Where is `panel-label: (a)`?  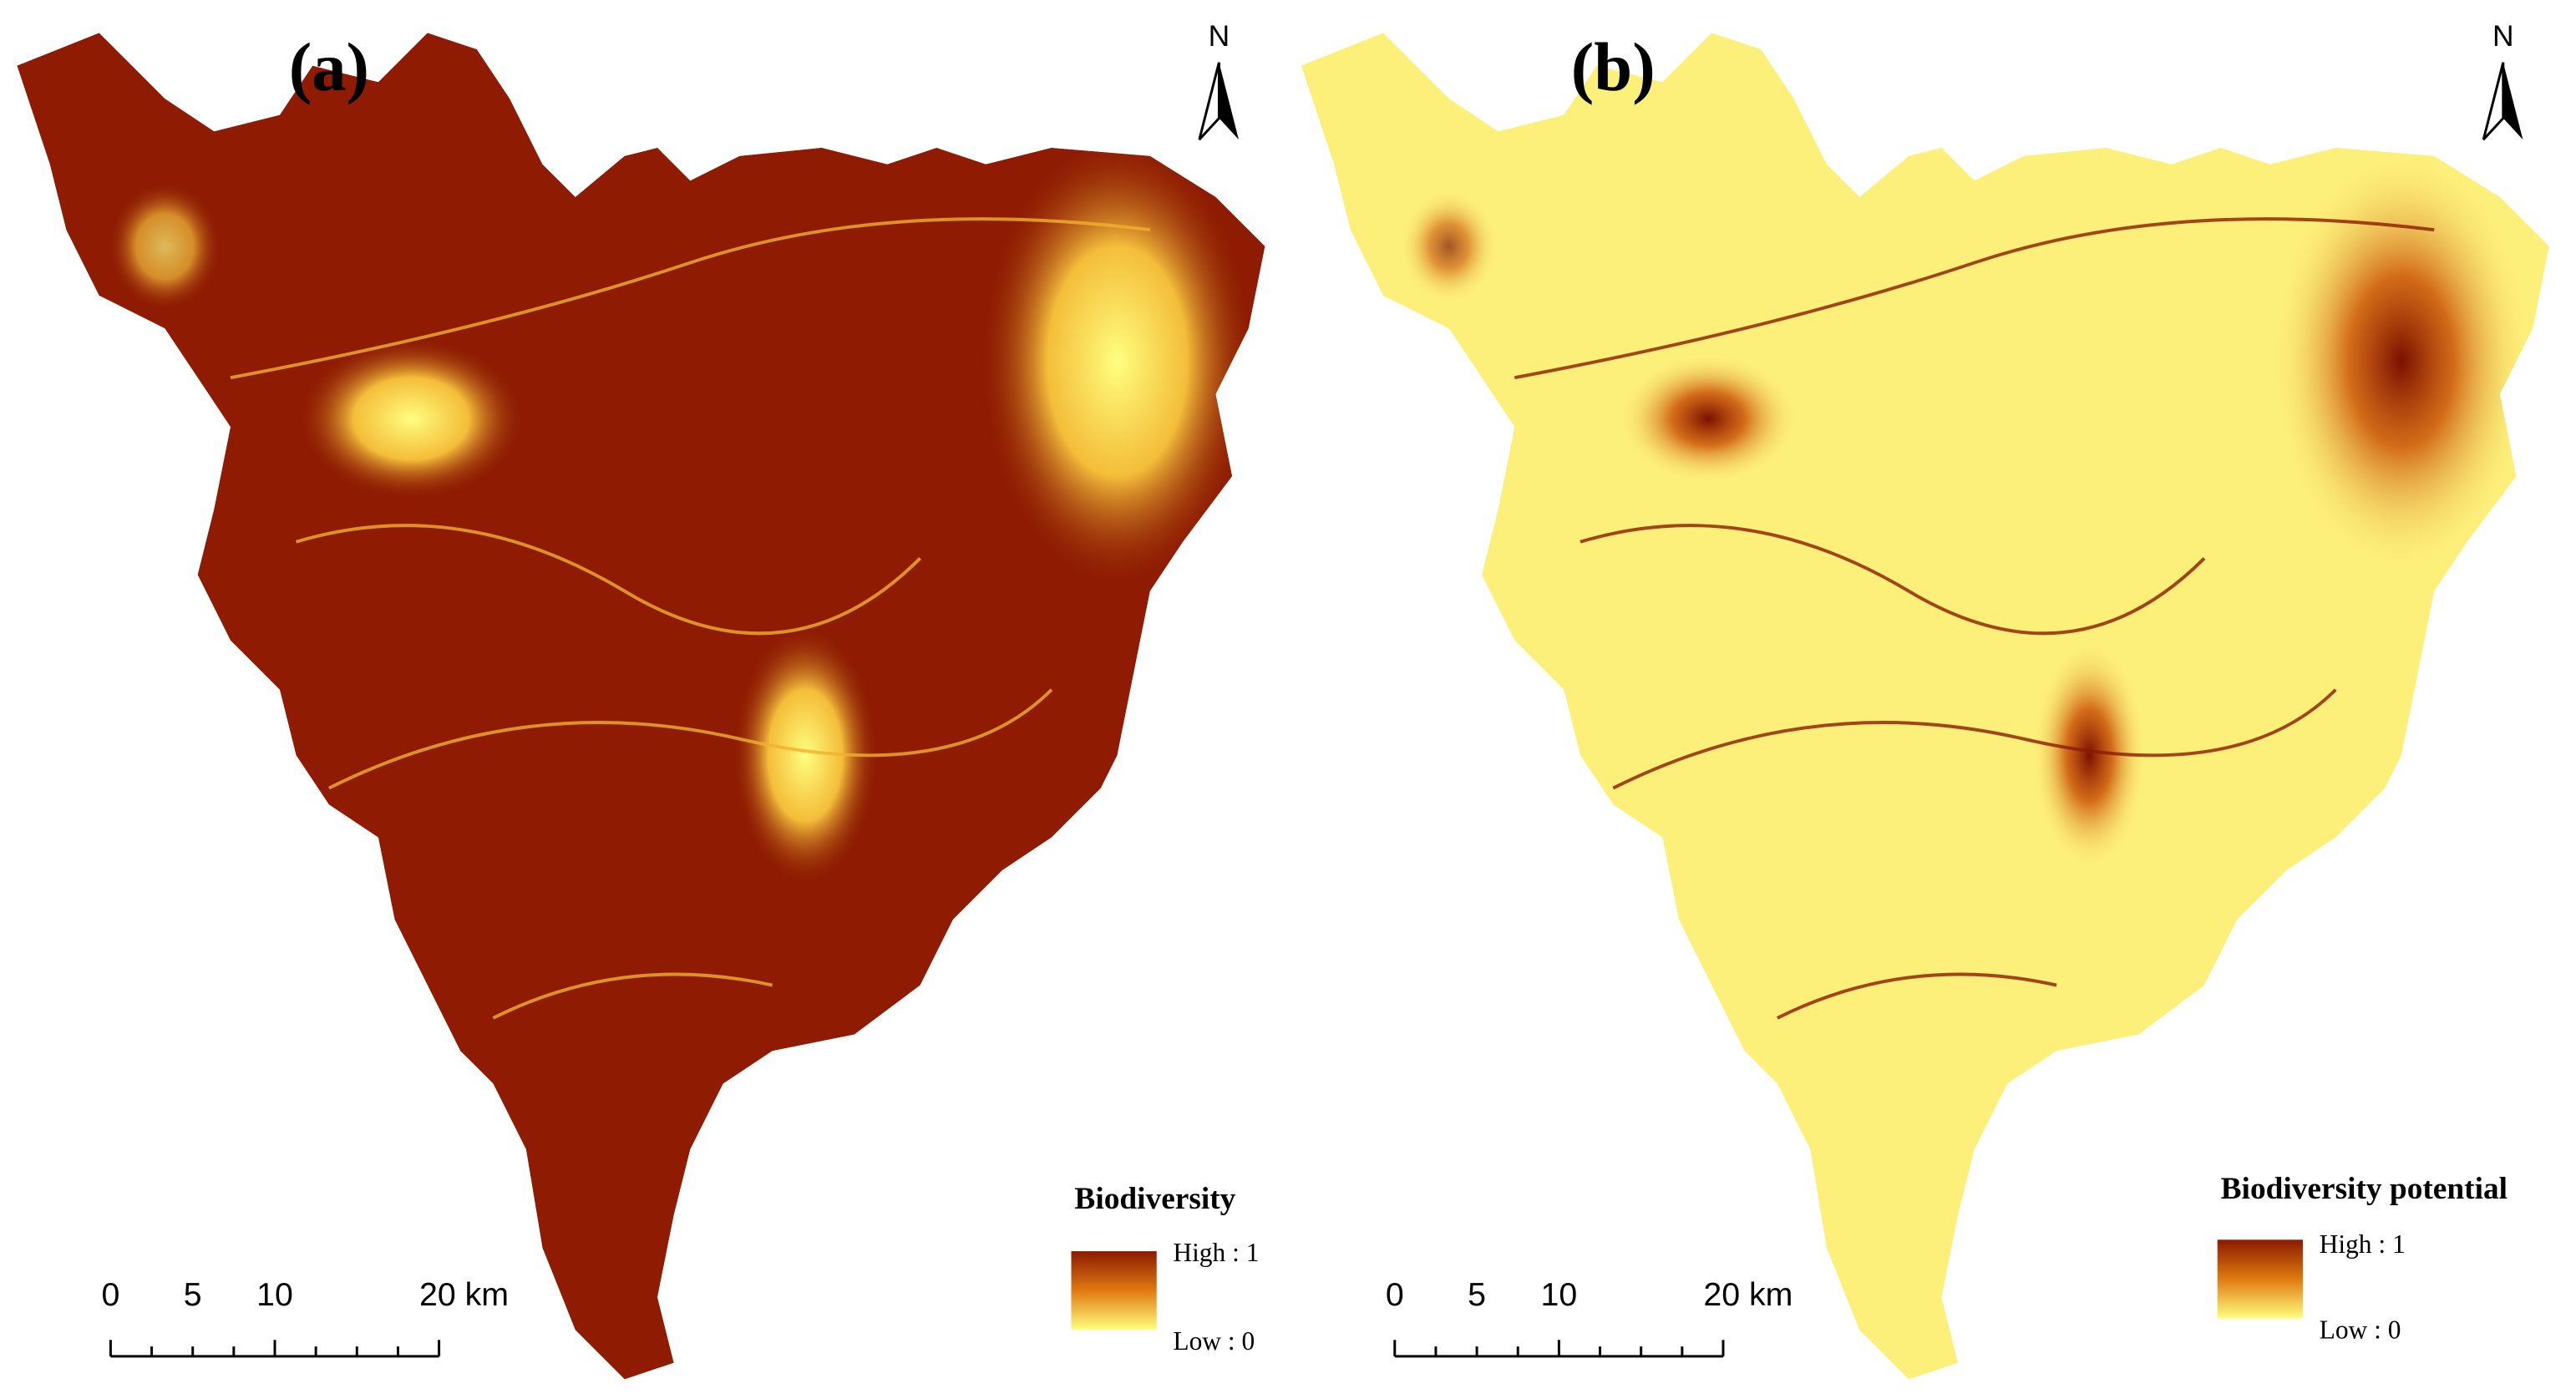
panel-label: (a) is located at coordinates (329, 66).